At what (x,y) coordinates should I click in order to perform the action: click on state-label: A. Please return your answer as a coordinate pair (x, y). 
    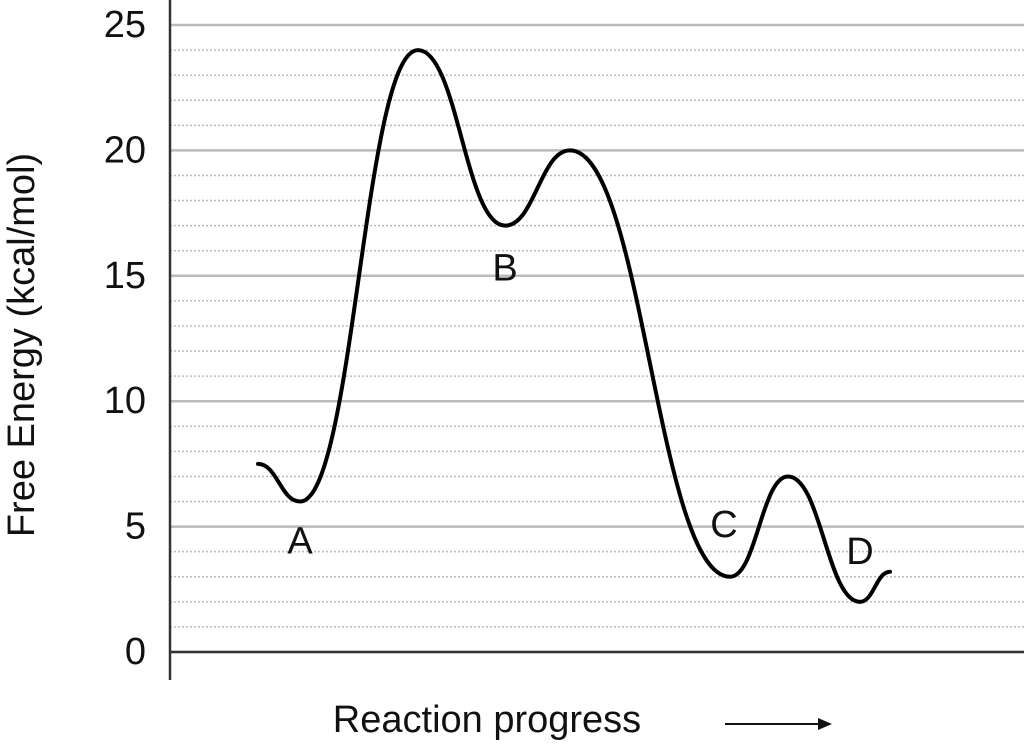
    Looking at the image, I should click on (300, 542).